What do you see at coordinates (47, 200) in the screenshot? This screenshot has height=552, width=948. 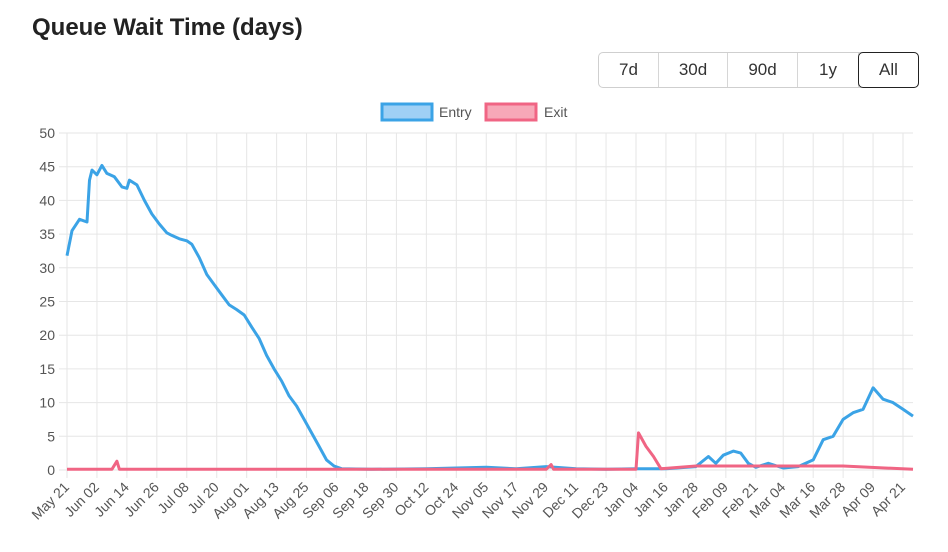 I see `y-tick-label: 40` at bounding box center [47, 200].